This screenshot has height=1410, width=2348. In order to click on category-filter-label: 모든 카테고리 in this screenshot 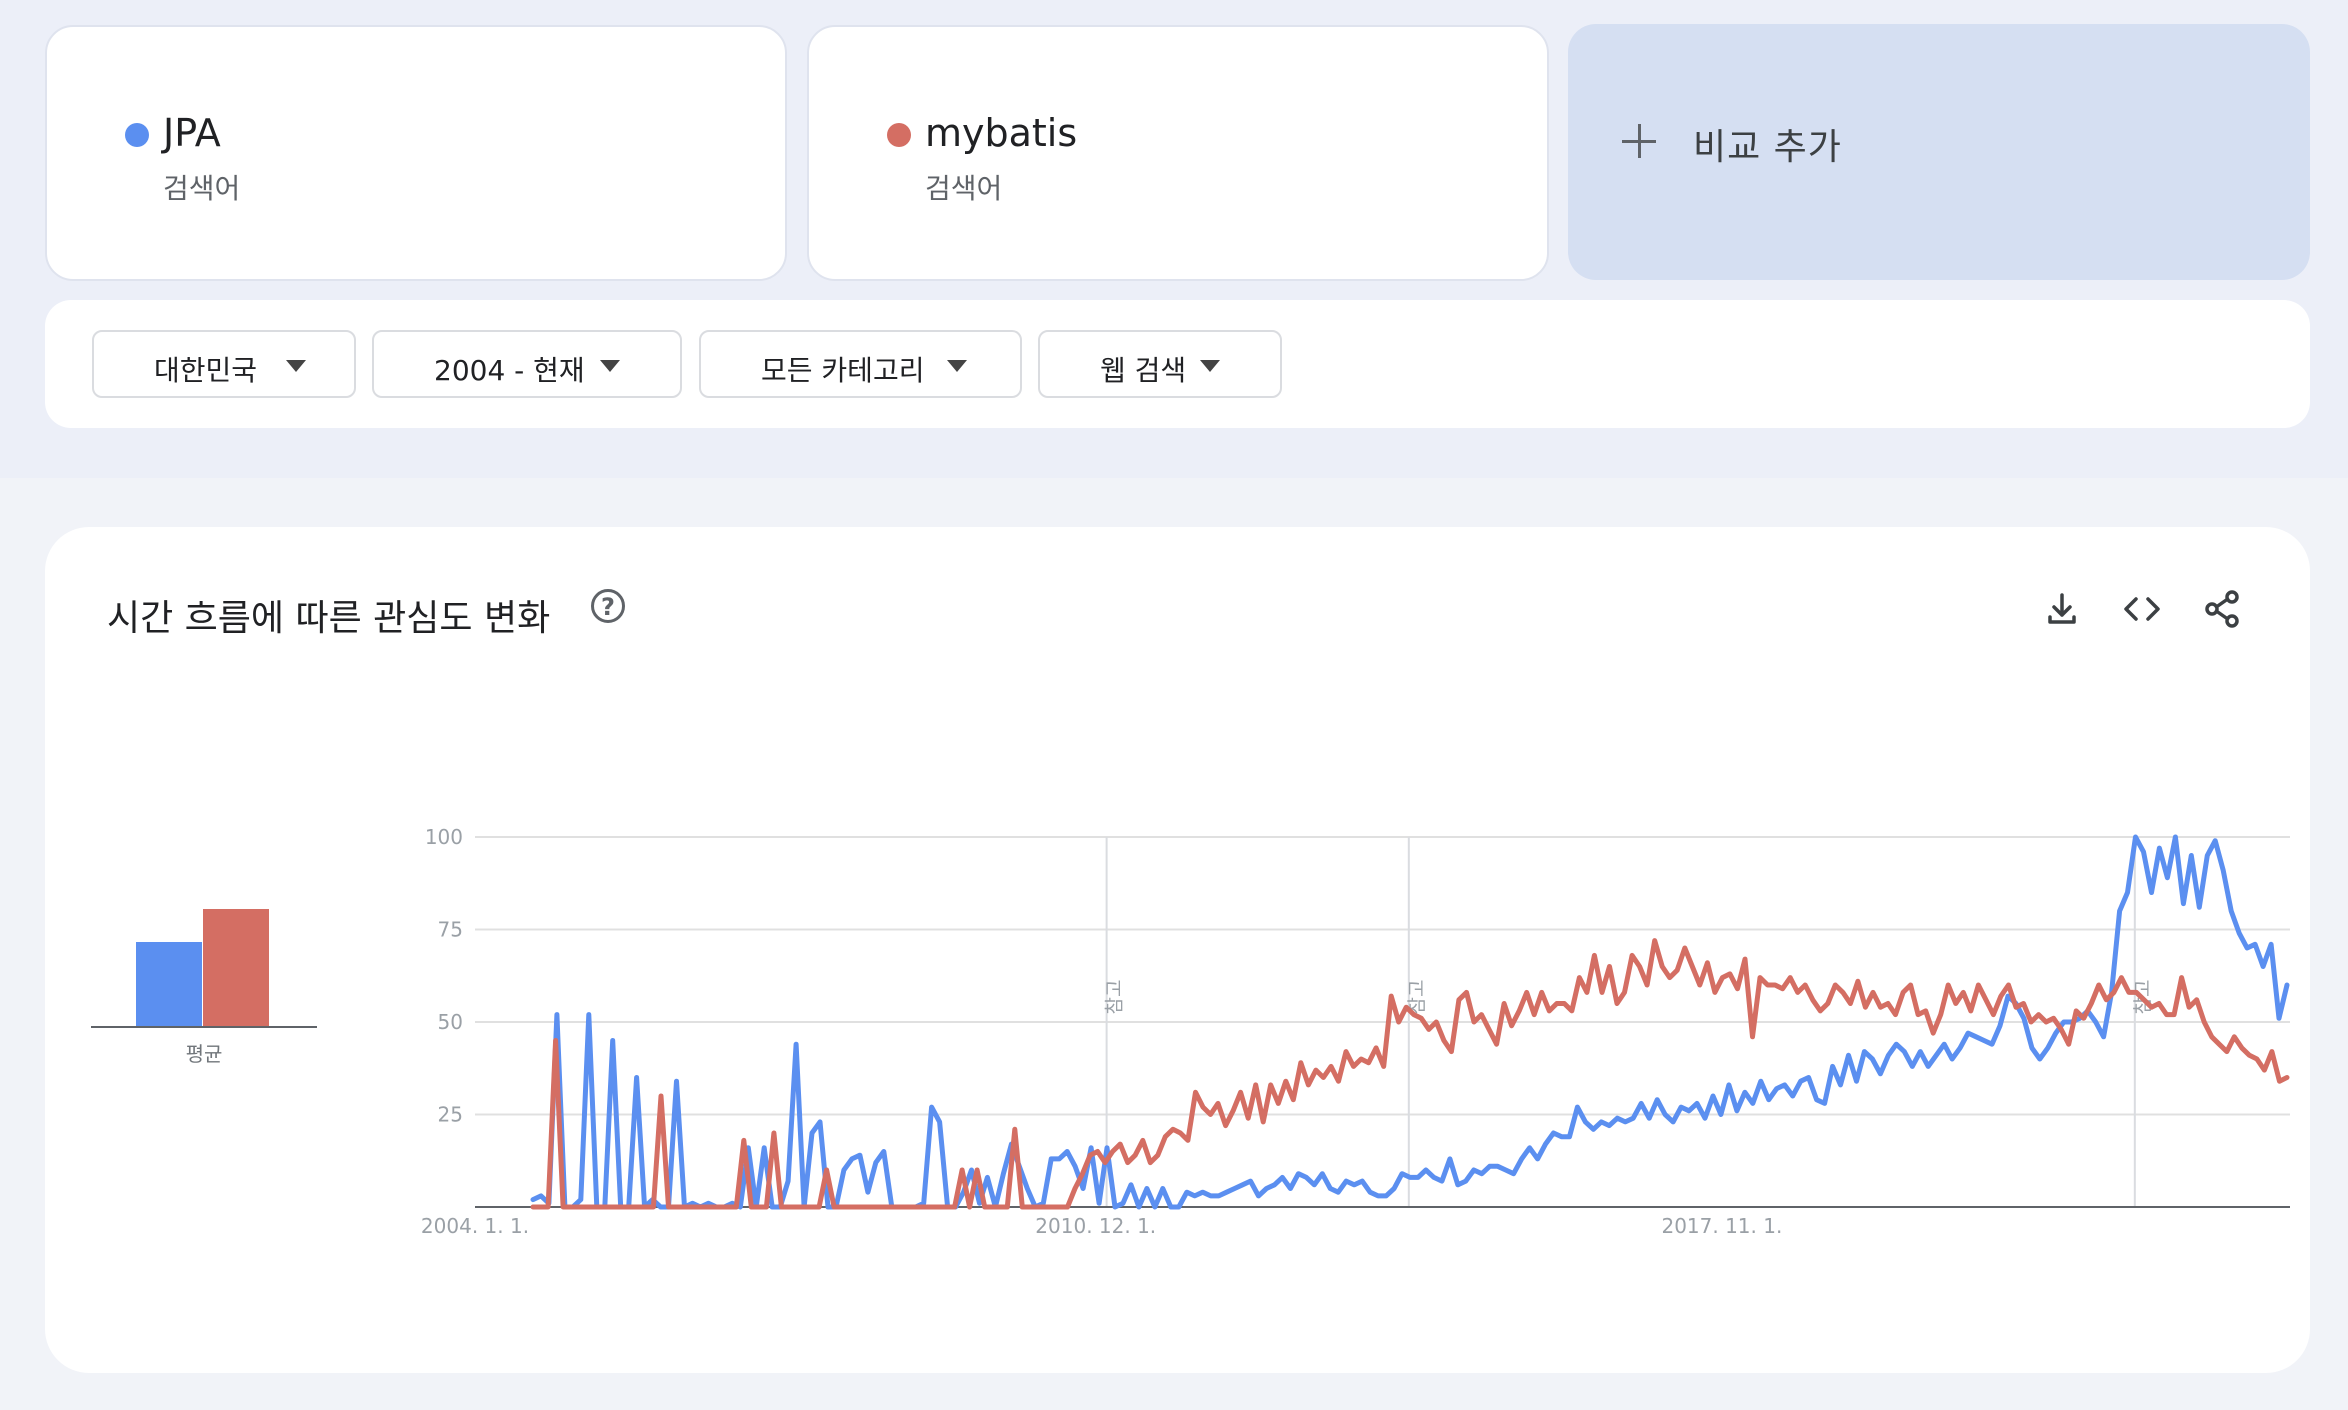, I will do `click(843, 370)`.